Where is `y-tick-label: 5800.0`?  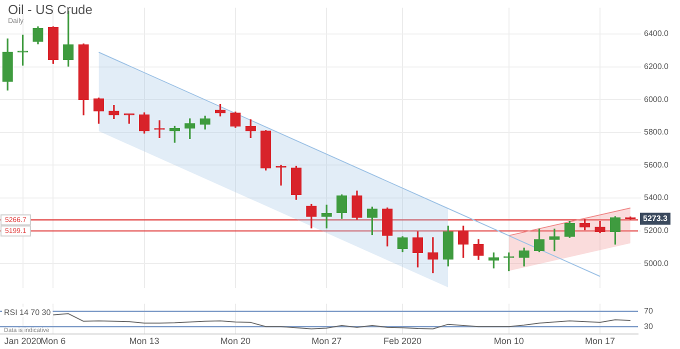 y-tick-label: 5800.0 is located at coordinates (657, 132).